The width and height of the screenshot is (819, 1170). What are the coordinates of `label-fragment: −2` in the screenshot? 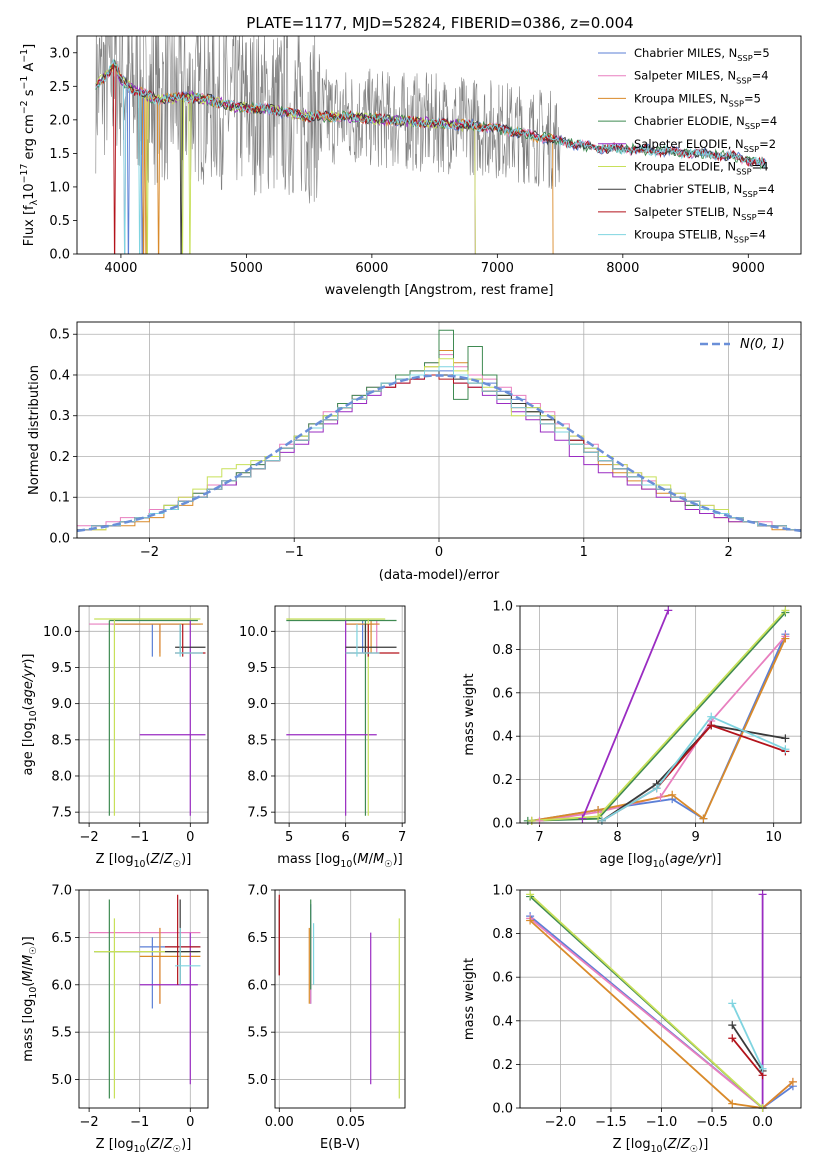 It's located at (24, 107).